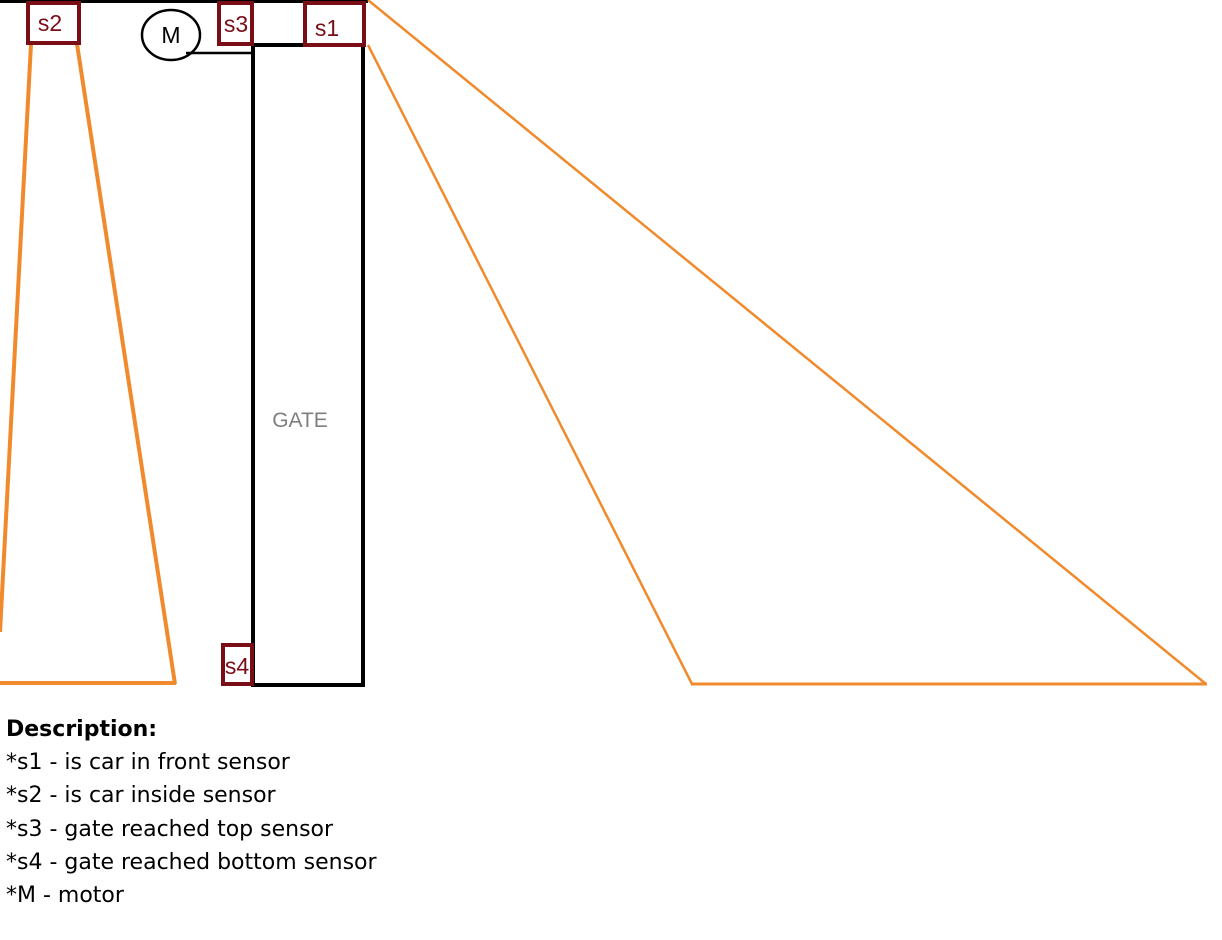  Describe the element at coordinates (170, 829) in the screenshot. I see `description-item-s3: *s3 - gate reached top sensor` at that location.